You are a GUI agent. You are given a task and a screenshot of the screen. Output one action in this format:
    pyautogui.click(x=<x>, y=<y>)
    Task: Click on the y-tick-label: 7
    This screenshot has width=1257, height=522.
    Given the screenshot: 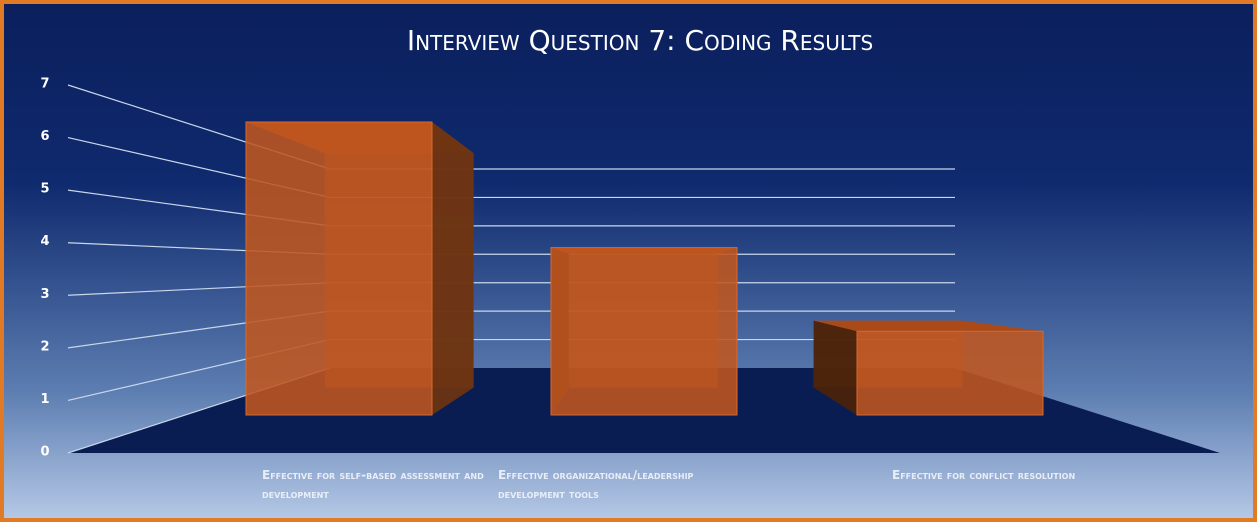 What is the action you would take?
    pyautogui.click(x=44, y=84)
    